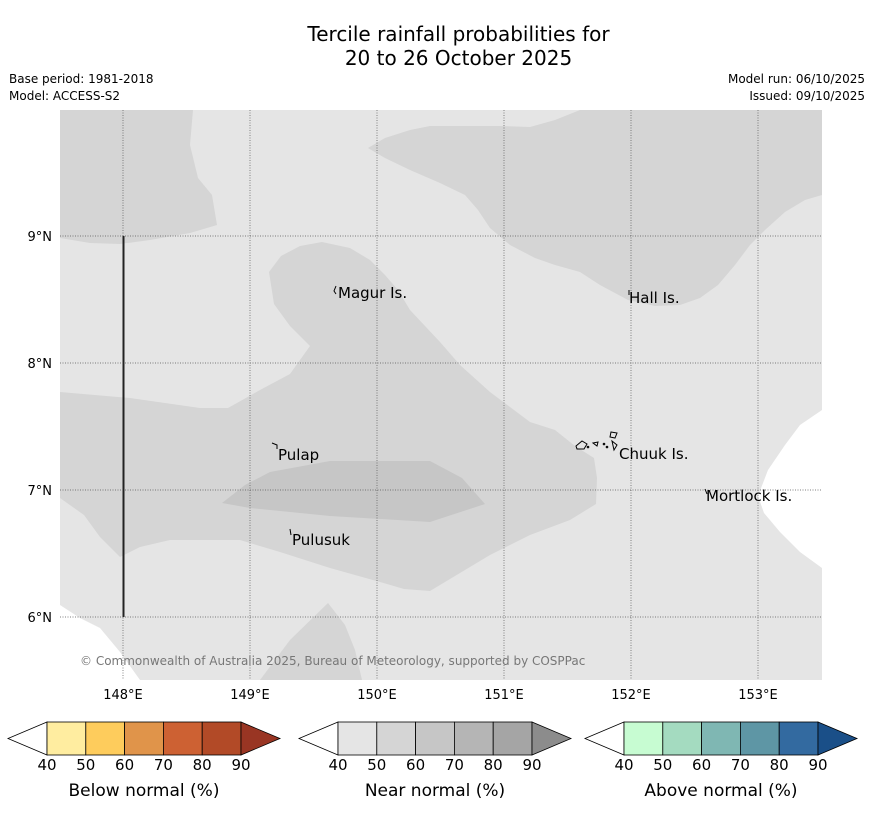  Describe the element at coordinates (100, 642) in the screenshot. I see `no-tercile-region-southwest` at that location.